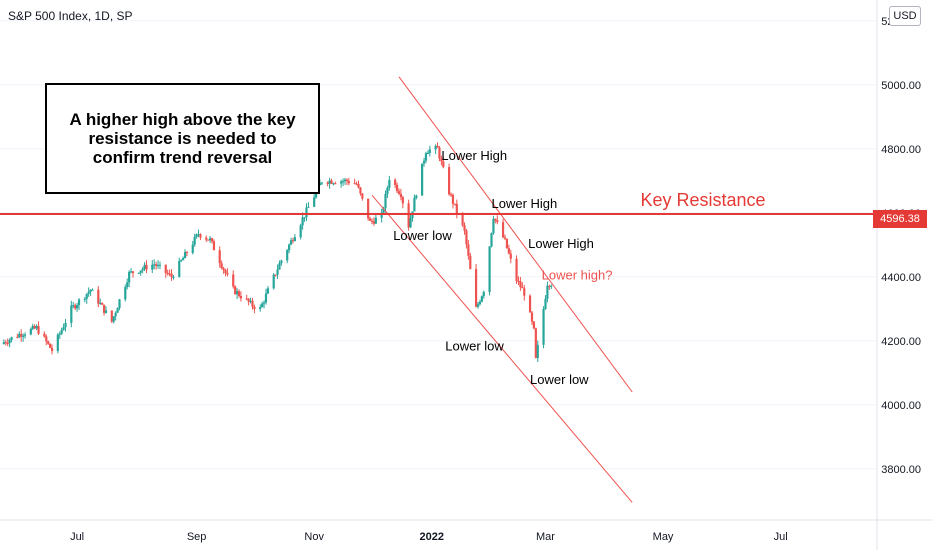 The width and height of the screenshot is (932, 550). I want to click on x-tick-label: Mar, so click(545, 537).